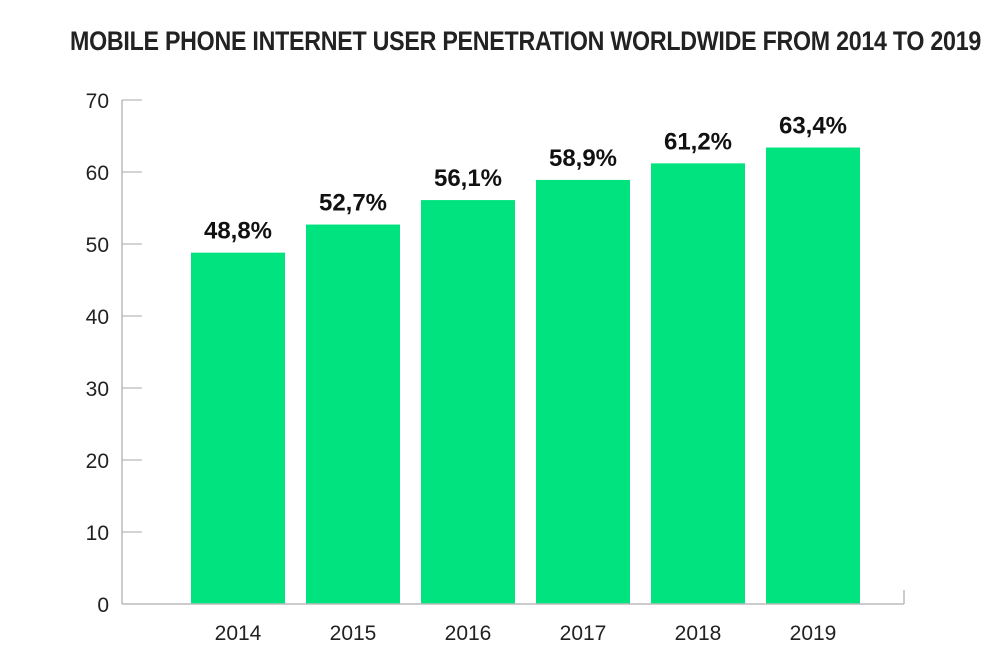 The height and width of the screenshot is (670, 1000). Describe the element at coordinates (468, 633) in the screenshot. I see `x-tick-label: 2016` at that location.